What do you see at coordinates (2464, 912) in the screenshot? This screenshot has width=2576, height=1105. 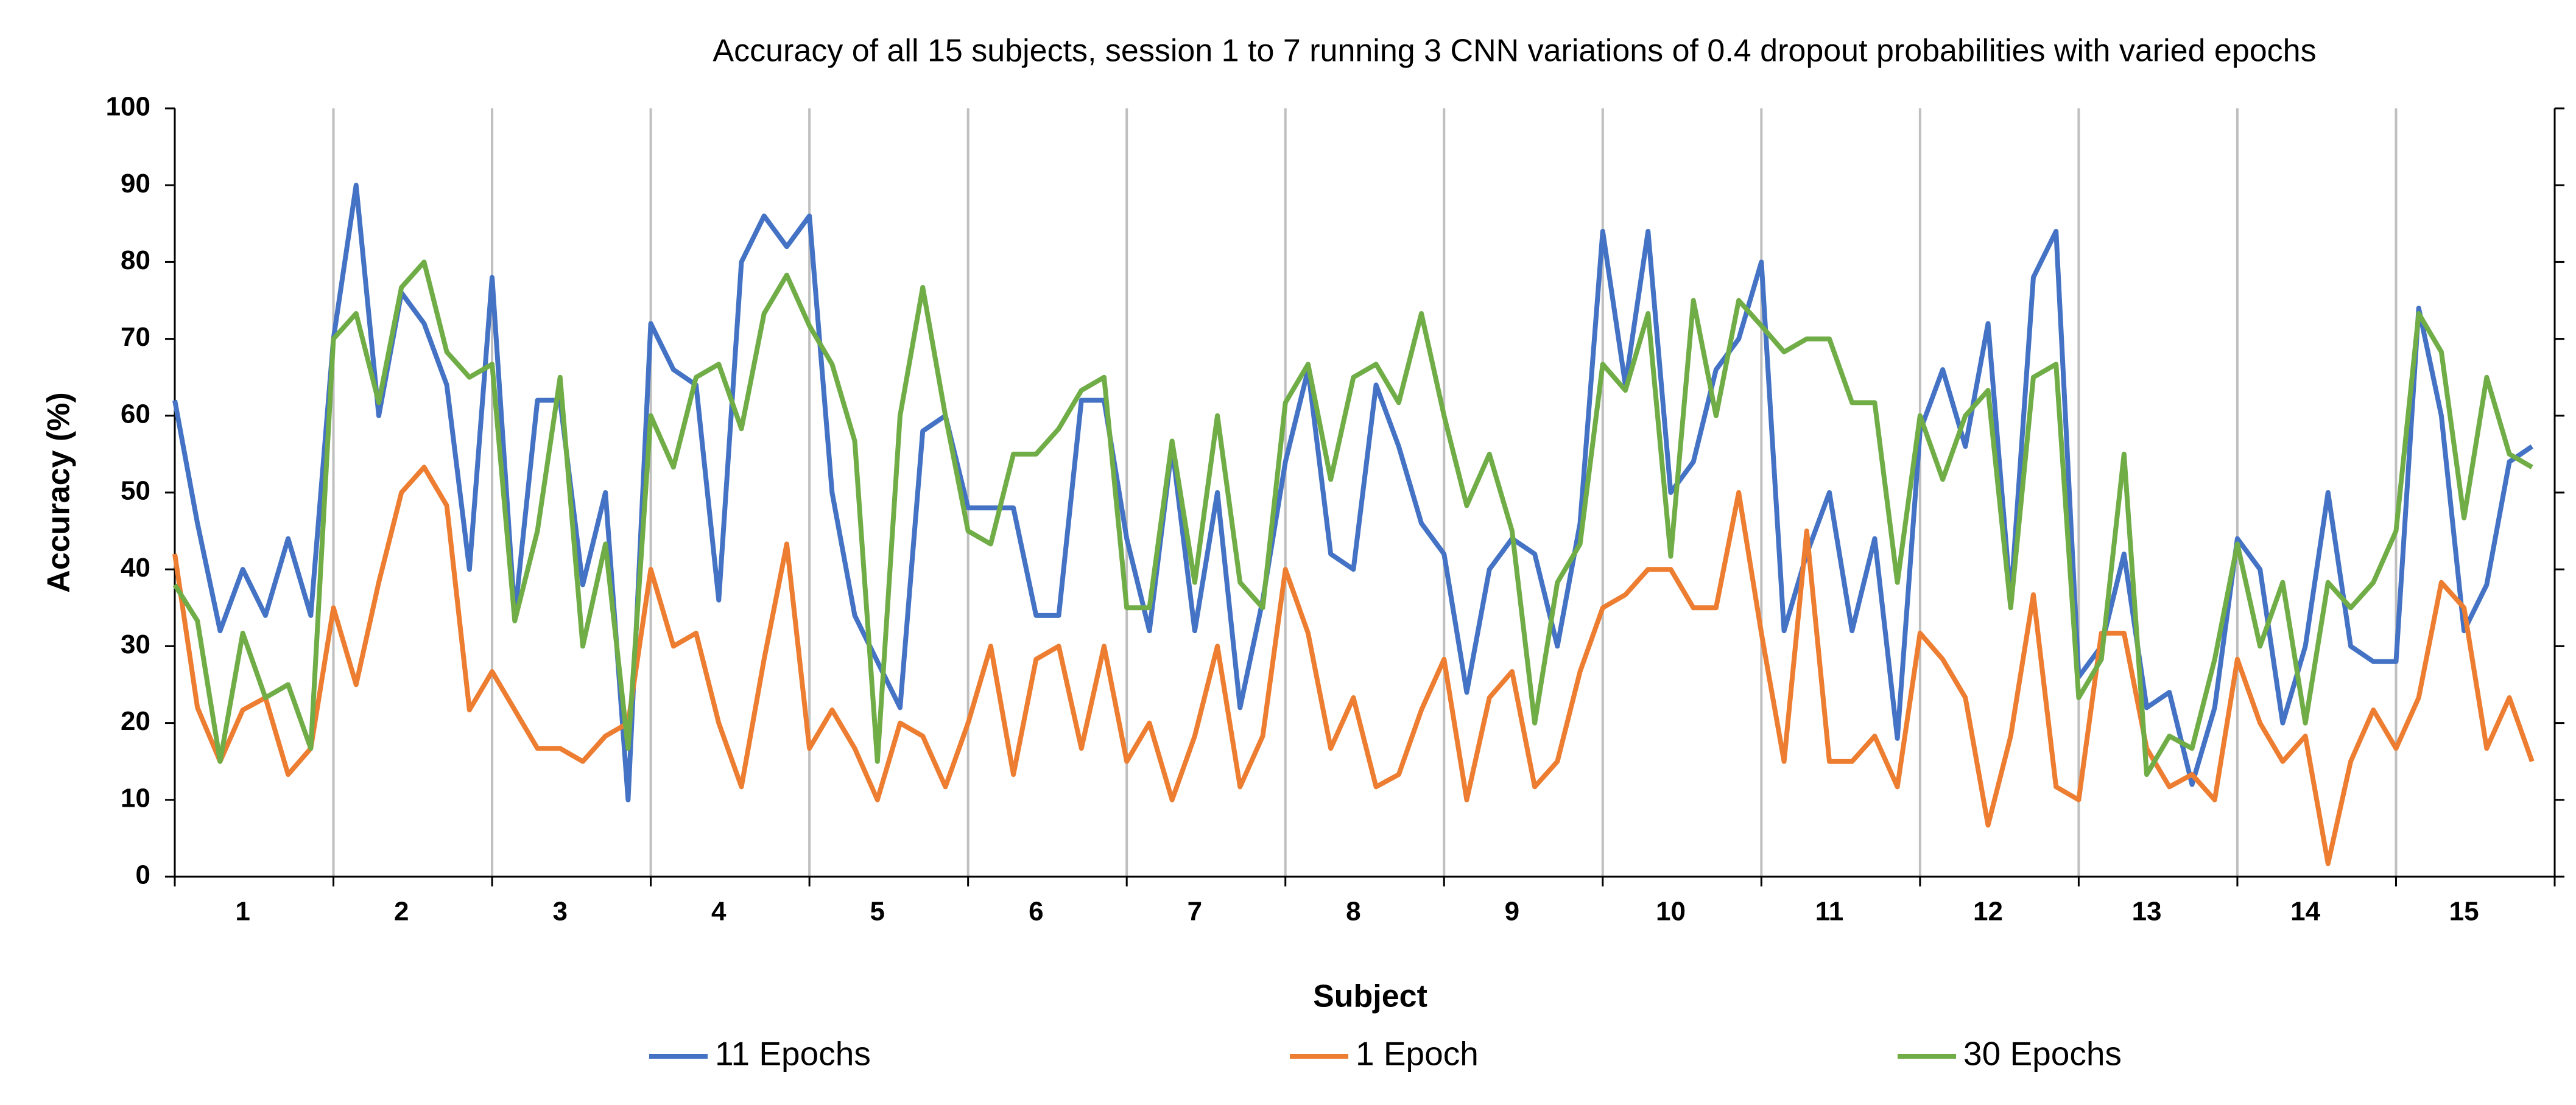 I see `x-tick-label: 15` at bounding box center [2464, 912].